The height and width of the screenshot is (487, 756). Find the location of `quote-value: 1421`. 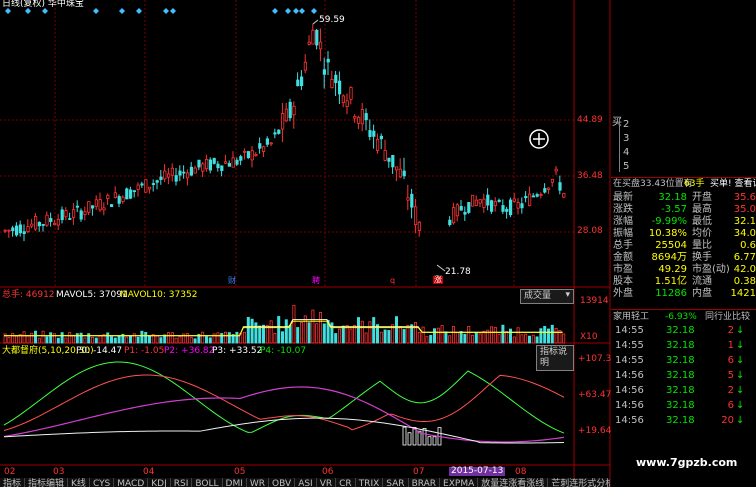

quote-value: 1421 is located at coordinates (743, 293).